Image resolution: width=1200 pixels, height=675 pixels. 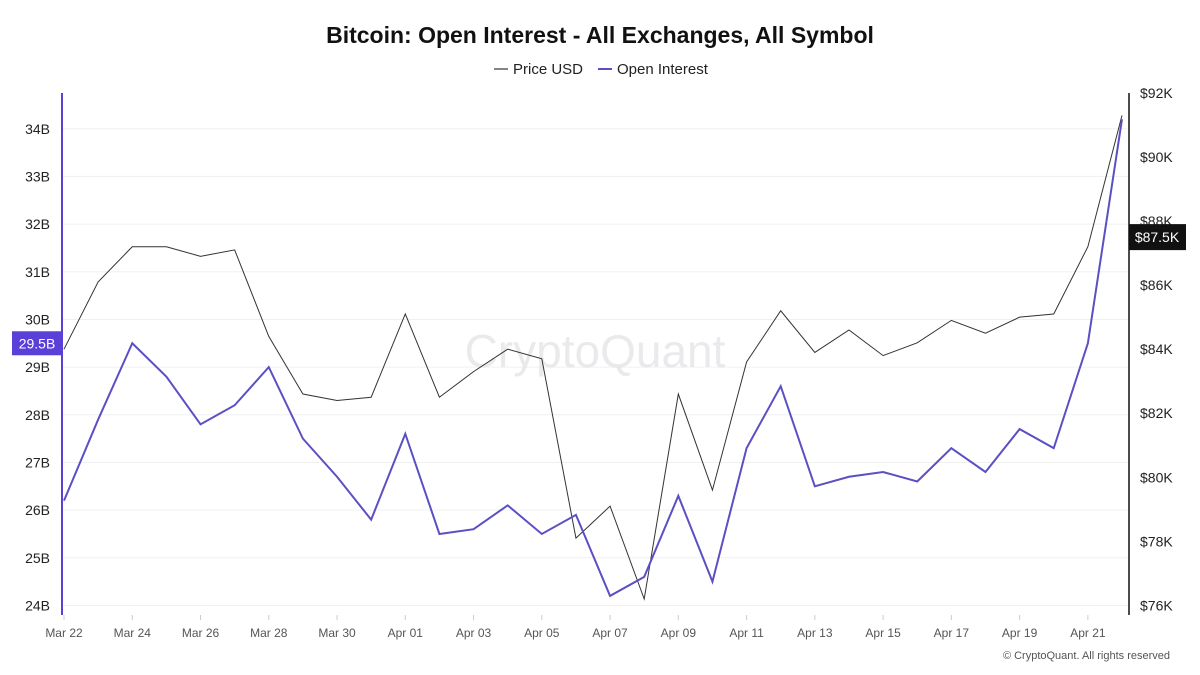 I want to click on legend: Price USD Open Interest, so click(x=601, y=69).